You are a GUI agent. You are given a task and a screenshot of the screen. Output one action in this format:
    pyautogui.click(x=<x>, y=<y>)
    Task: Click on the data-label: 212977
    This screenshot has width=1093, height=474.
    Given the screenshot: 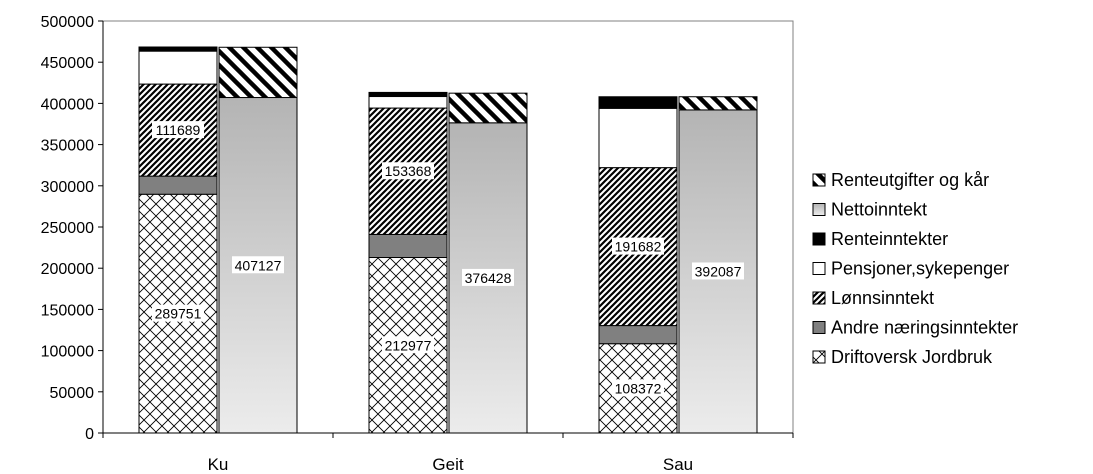 What is the action you would take?
    pyautogui.click(x=408, y=345)
    